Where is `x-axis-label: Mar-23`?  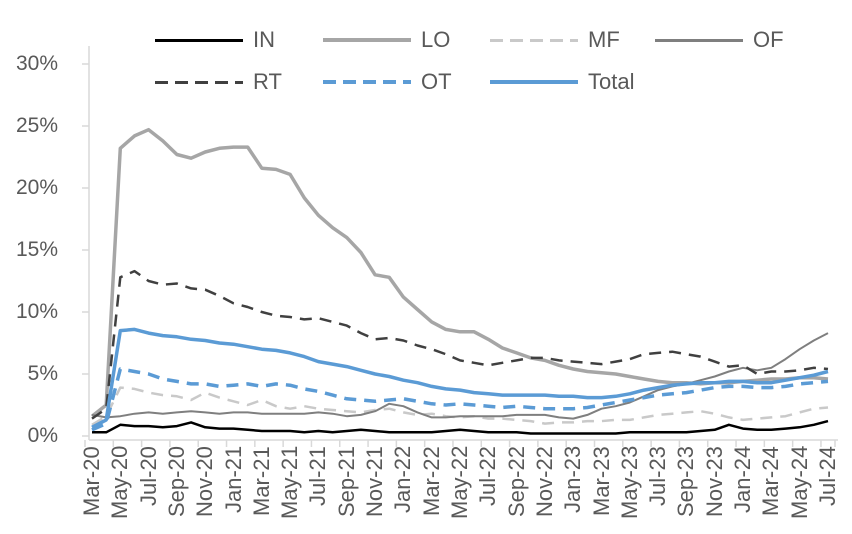 x-axis-label: Mar-23 is located at coordinates (601, 481).